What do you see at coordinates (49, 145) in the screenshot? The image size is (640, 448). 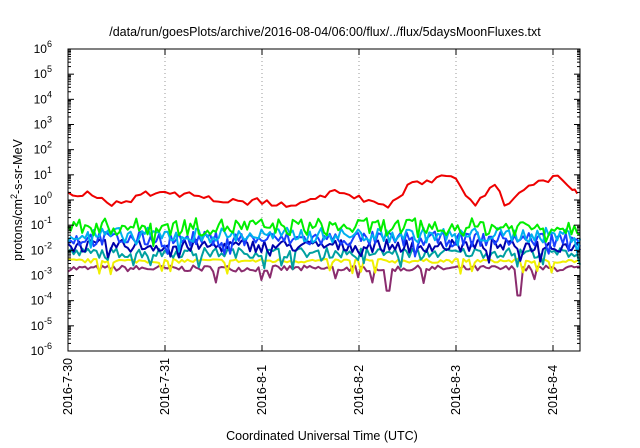 I see `y-tick-label-exponent: 2` at bounding box center [49, 145].